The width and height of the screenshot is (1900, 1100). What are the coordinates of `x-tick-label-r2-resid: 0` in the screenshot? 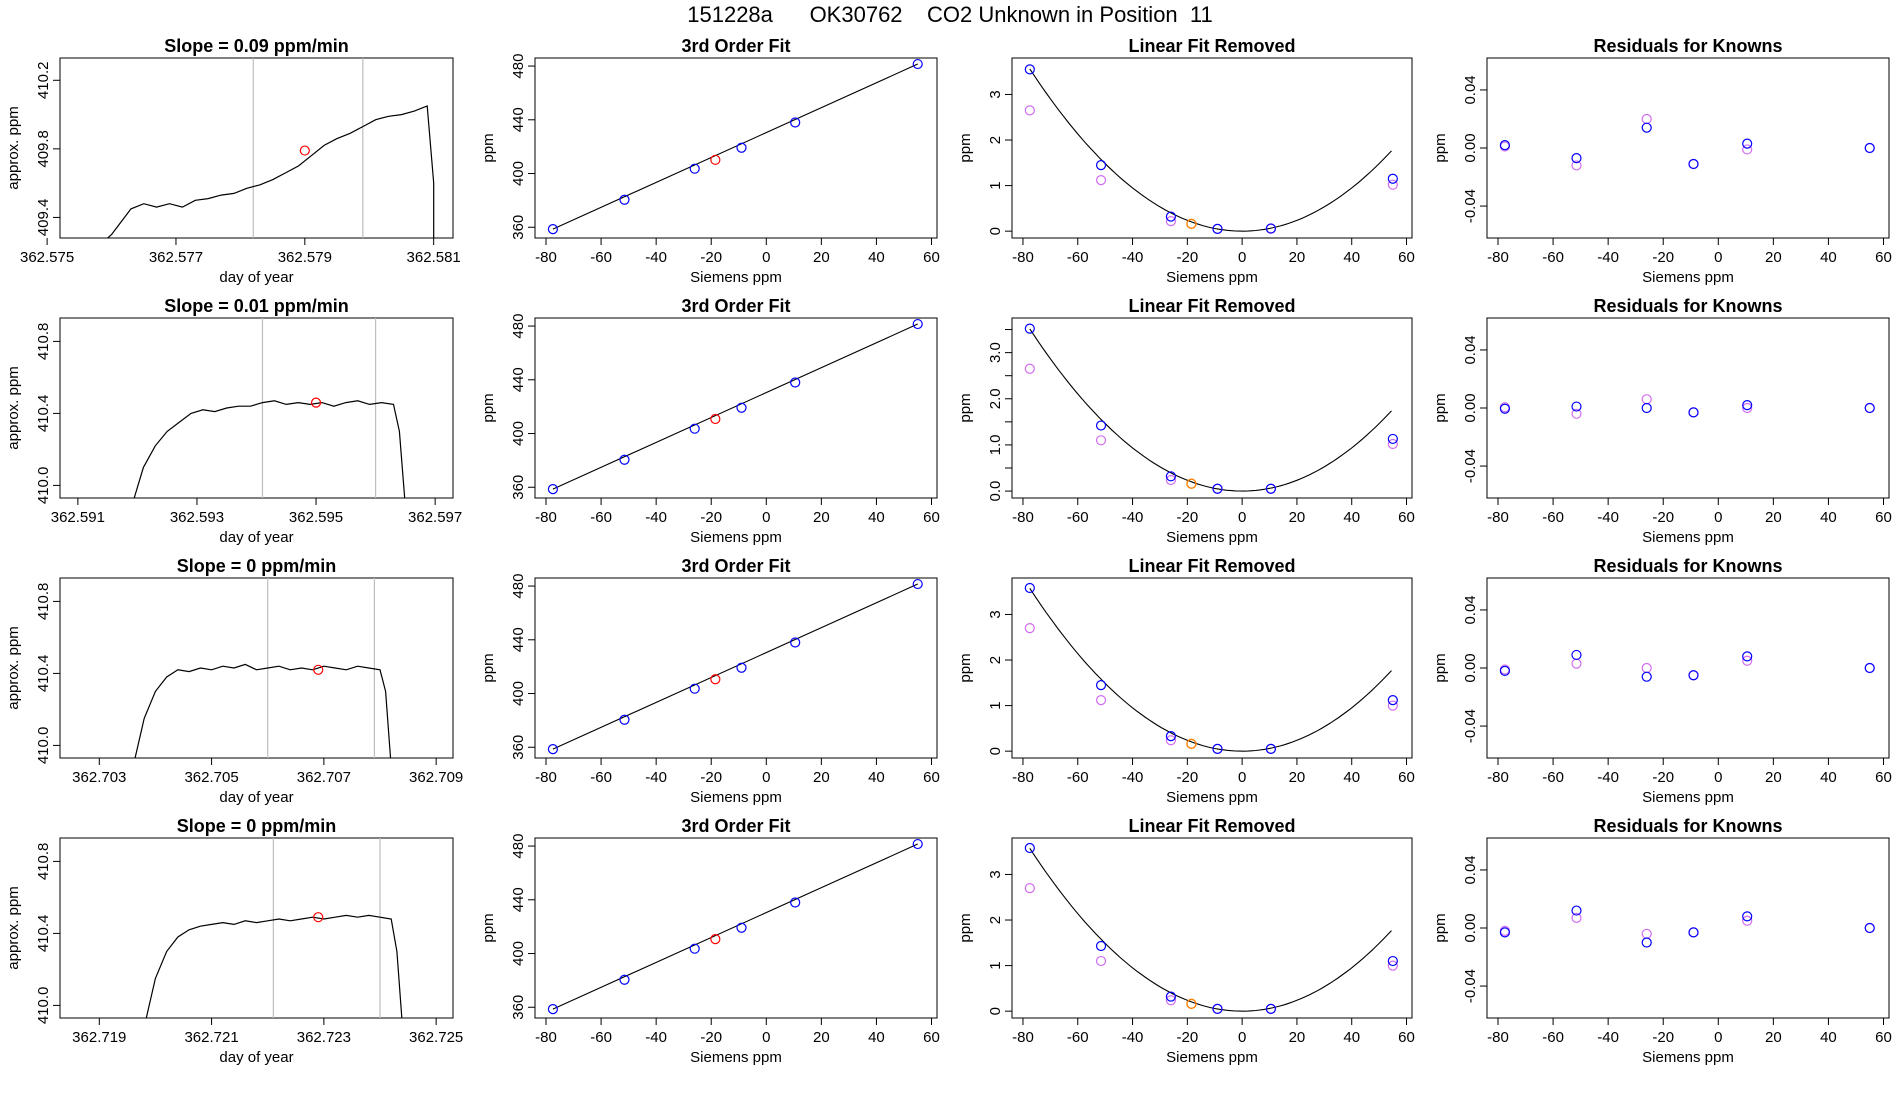 It's located at (1718, 517).